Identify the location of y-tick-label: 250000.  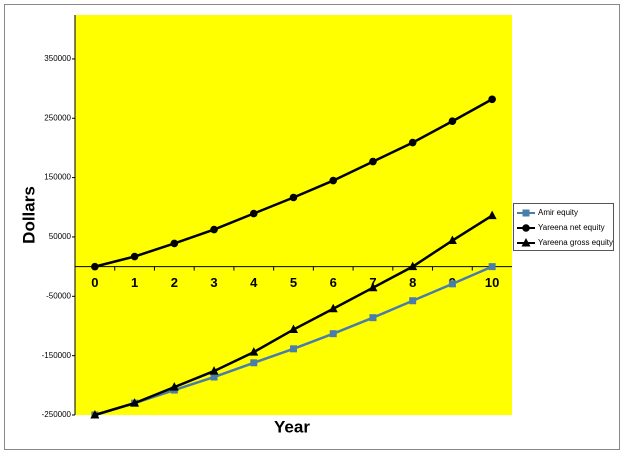
(57, 117).